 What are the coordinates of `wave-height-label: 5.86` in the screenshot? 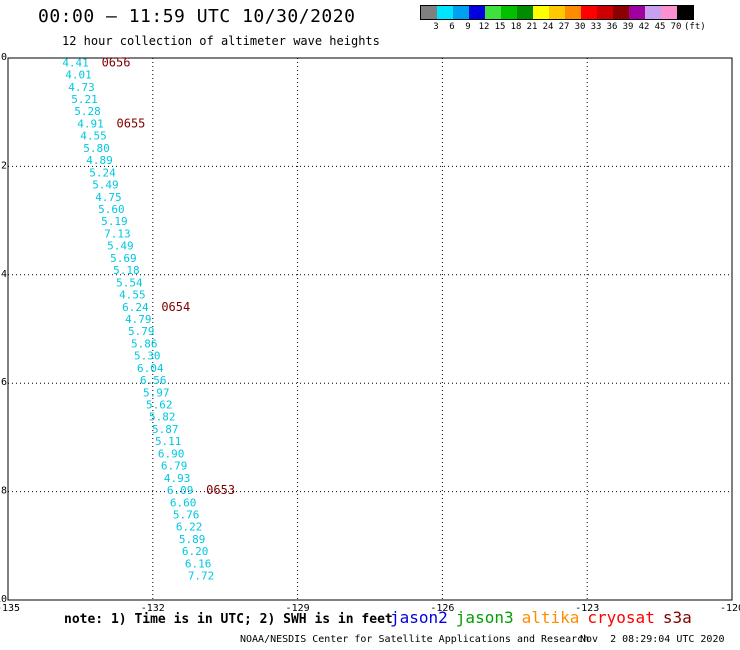 It's located at (144, 343).